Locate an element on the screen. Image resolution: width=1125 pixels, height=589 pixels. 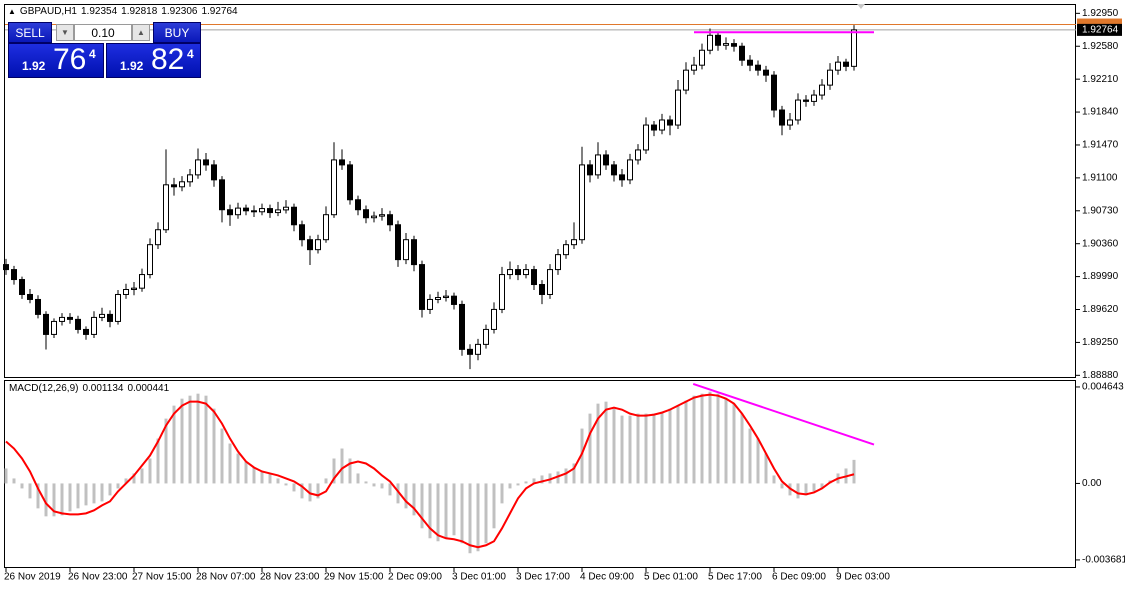
trendline is located at coordinates (783, 414).